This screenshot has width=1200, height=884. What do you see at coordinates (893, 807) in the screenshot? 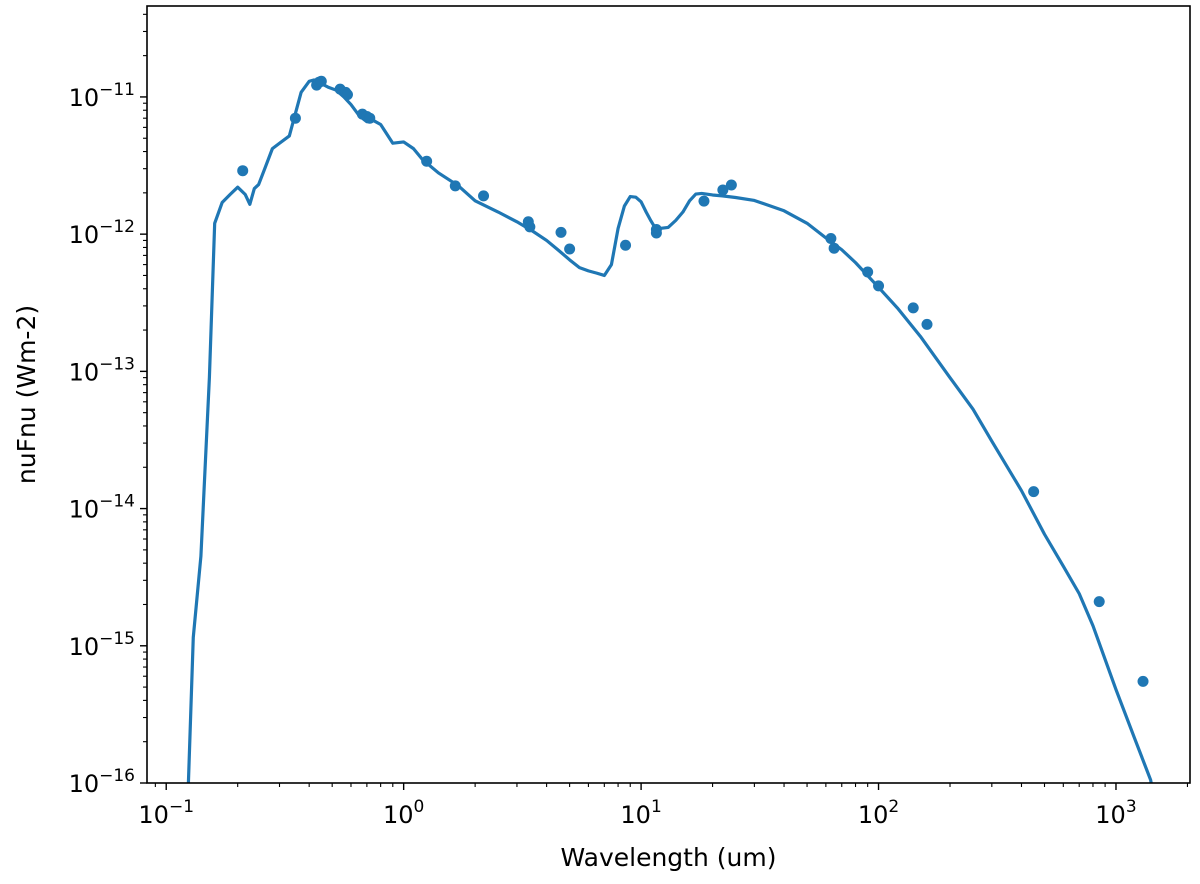
I see `x-tick-exponent: 2` at bounding box center [893, 807].